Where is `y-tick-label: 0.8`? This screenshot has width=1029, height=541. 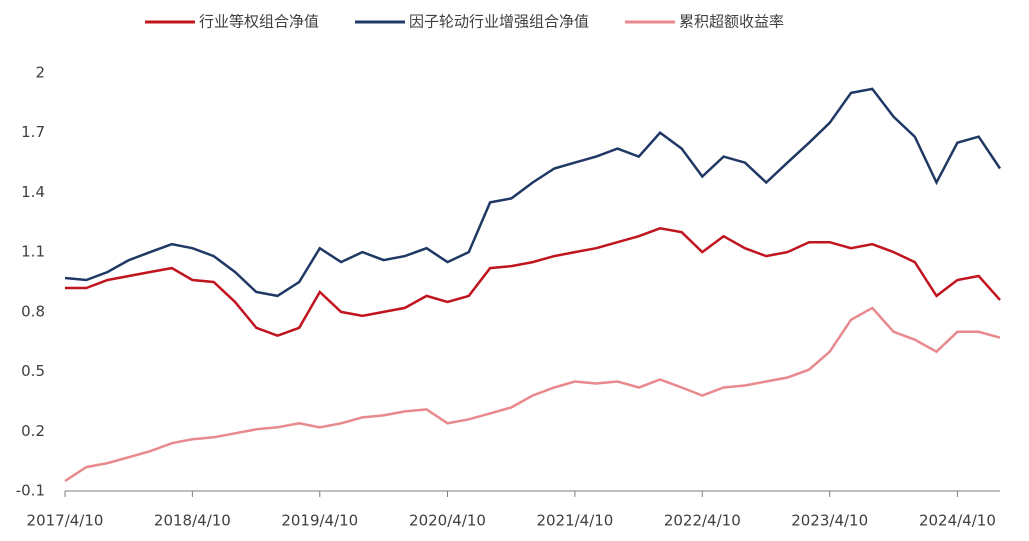 y-tick-label: 0.8 is located at coordinates (33, 311).